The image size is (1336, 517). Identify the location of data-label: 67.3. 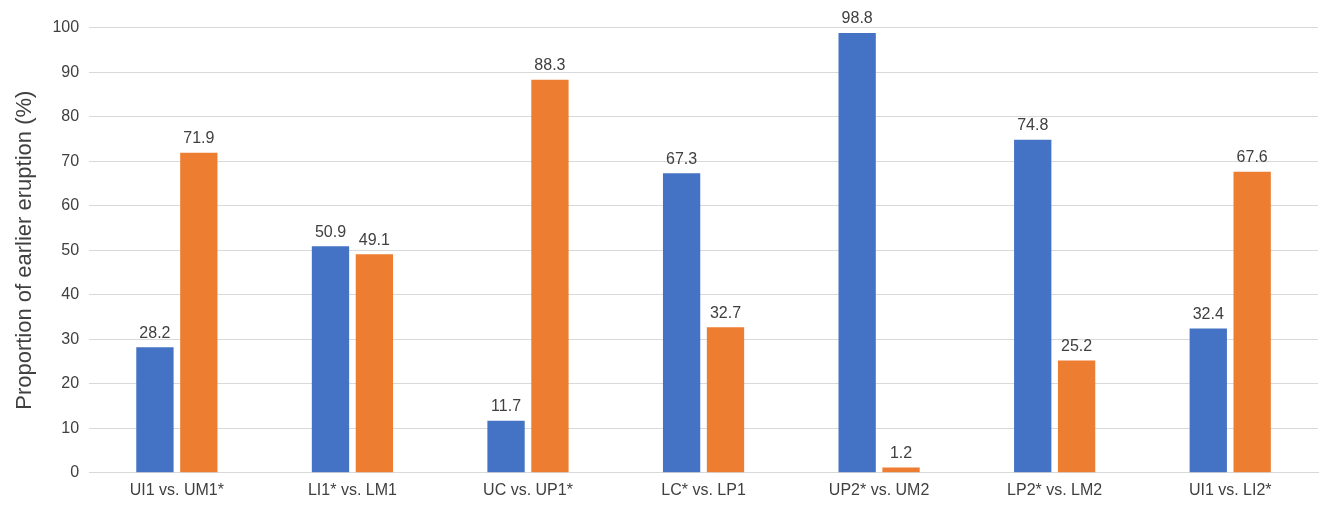
(682, 158).